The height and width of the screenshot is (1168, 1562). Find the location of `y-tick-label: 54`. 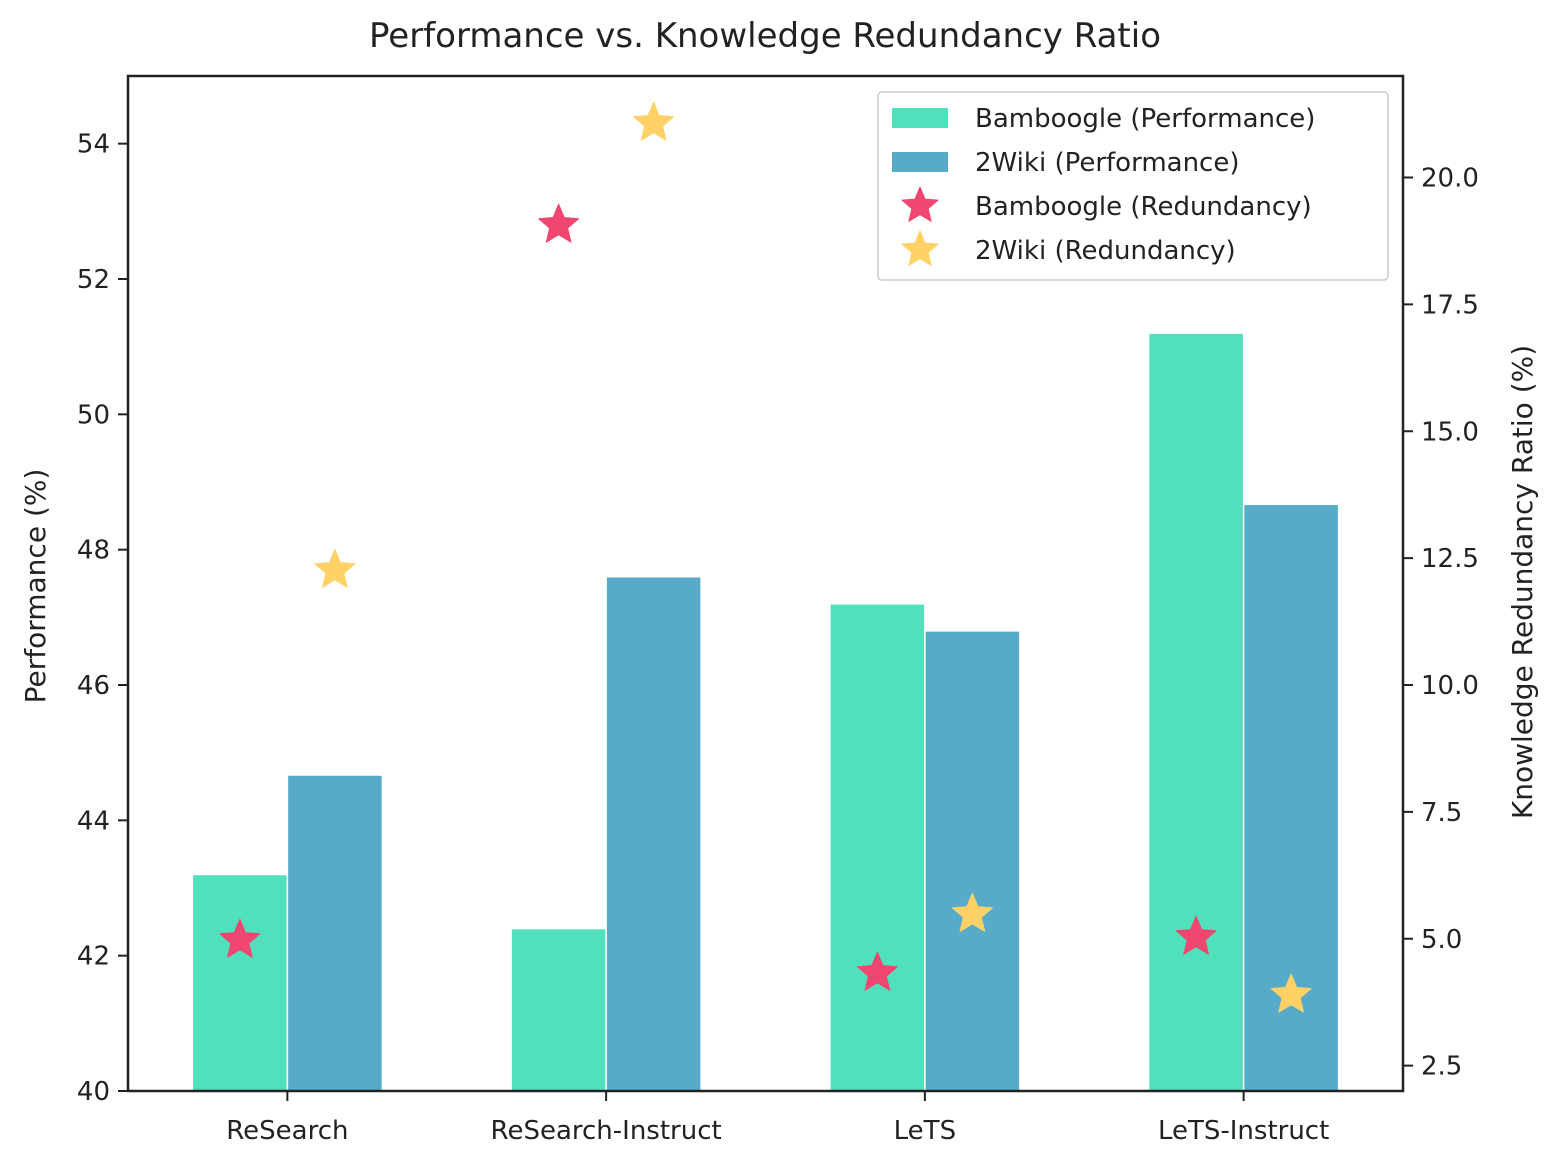

y-tick-label: 54 is located at coordinates (93, 145).